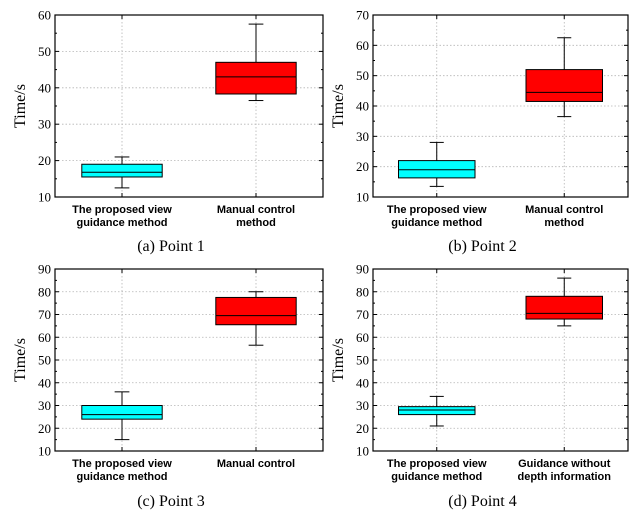 The height and width of the screenshot is (514, 642). Describe the element at coordinates (482, 501) in the screenshot. I see `panel-caption: (d) Point 4` at that location.